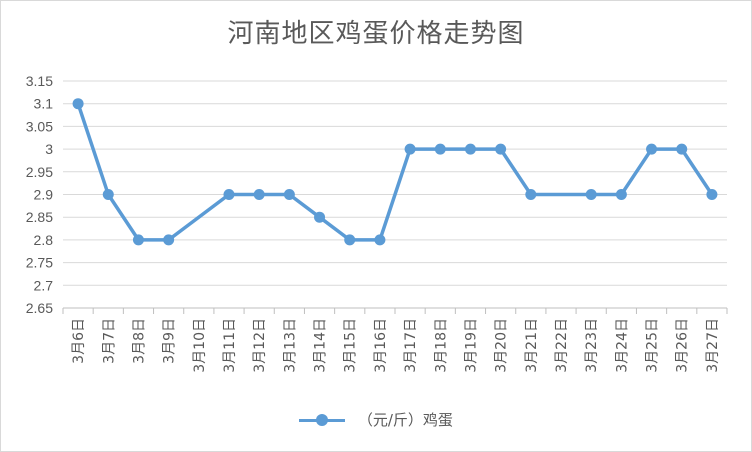 This screenshot has height=452, width=752. Describe the element at coordinates (502, 345) in the screenshot. I see `x-tick-label: 3月20日` at that location.